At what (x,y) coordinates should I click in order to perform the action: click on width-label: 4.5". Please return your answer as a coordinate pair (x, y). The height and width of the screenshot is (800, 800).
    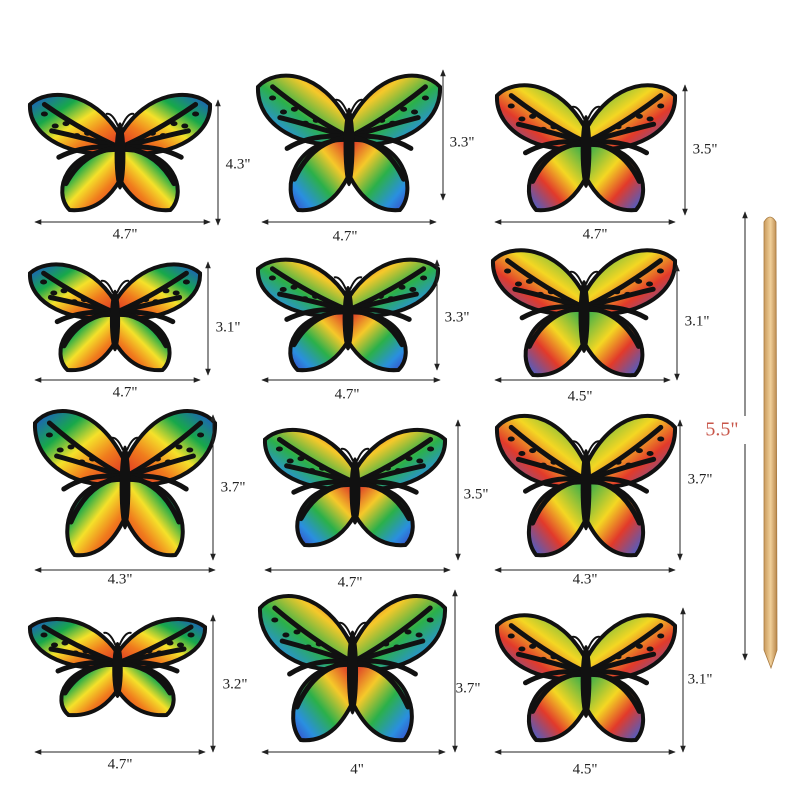
    Looking at the image, I should click on (580, 396).